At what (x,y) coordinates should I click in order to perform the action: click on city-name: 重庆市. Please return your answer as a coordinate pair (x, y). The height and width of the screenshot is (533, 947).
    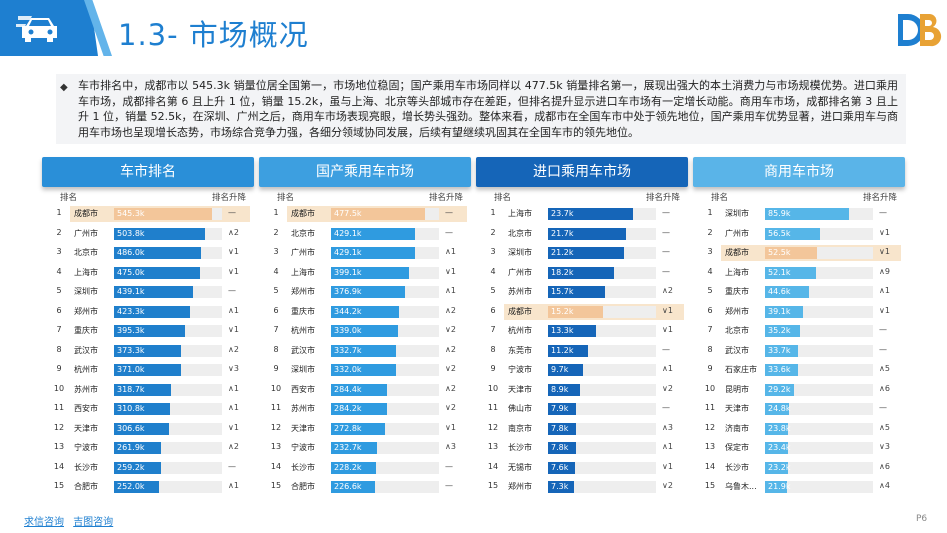
    Looking at the image, I should click on (737, 291).